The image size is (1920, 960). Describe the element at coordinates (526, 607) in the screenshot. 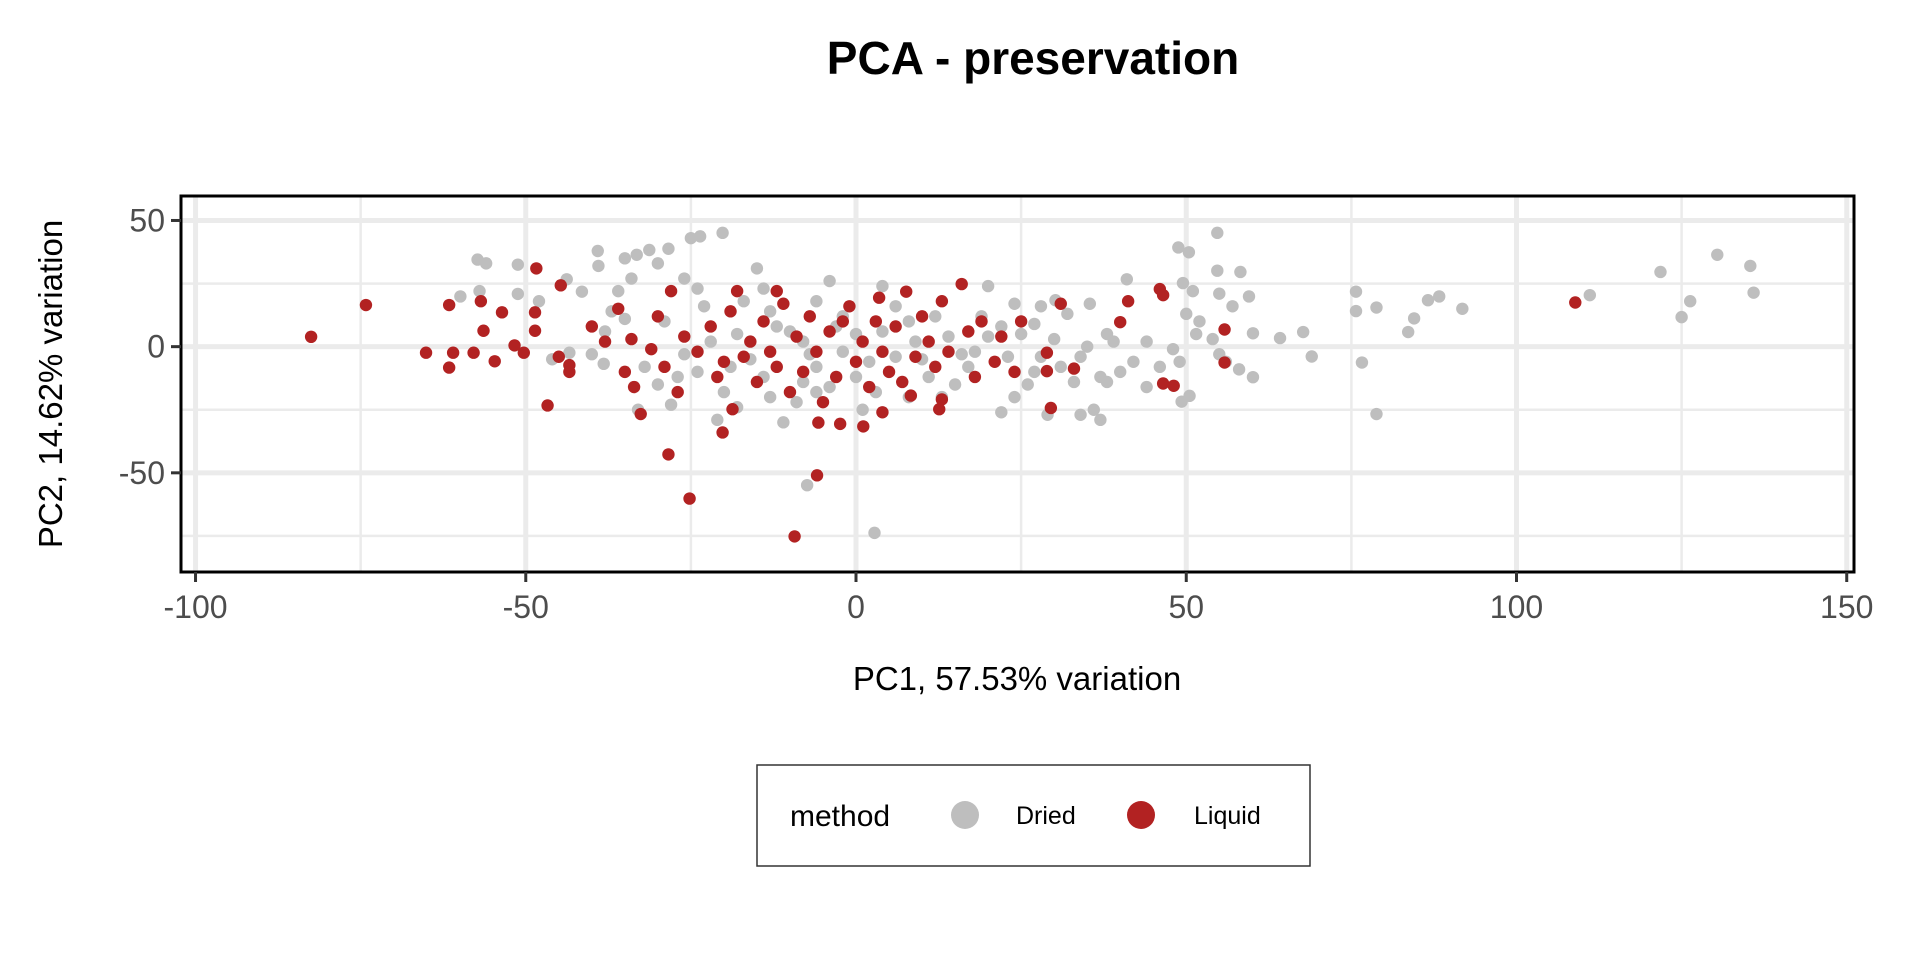

I see `x-tick-label: -50` at that location.